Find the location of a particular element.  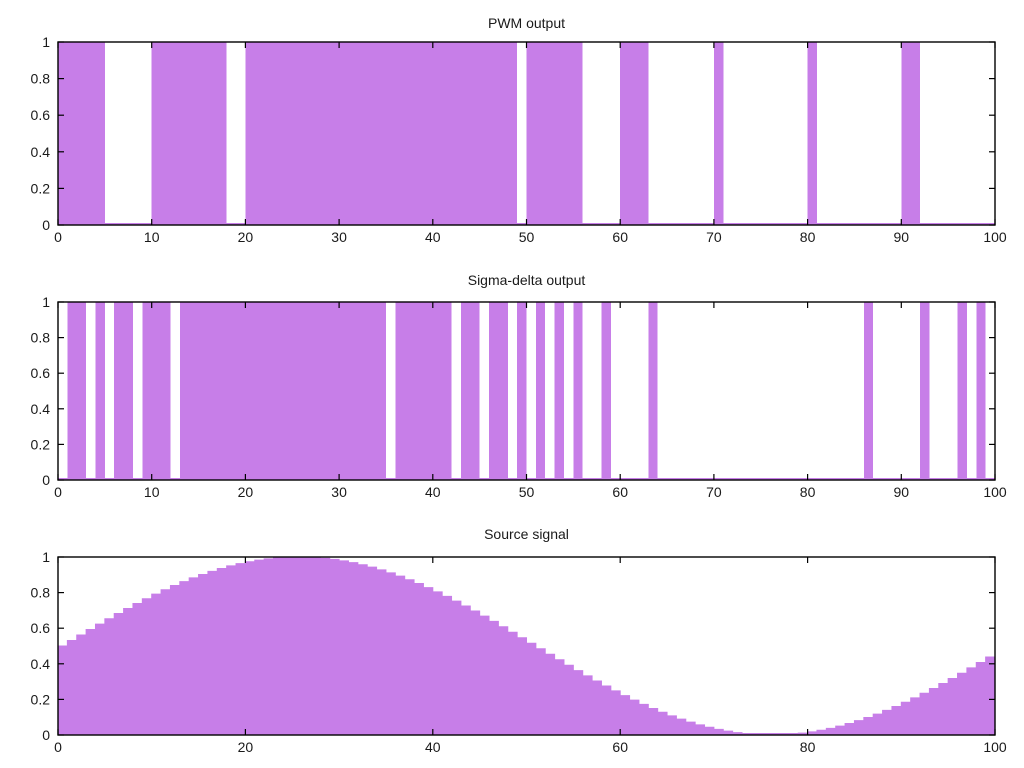

chart-title-source: Source signal is located at coordinates (526, 534).